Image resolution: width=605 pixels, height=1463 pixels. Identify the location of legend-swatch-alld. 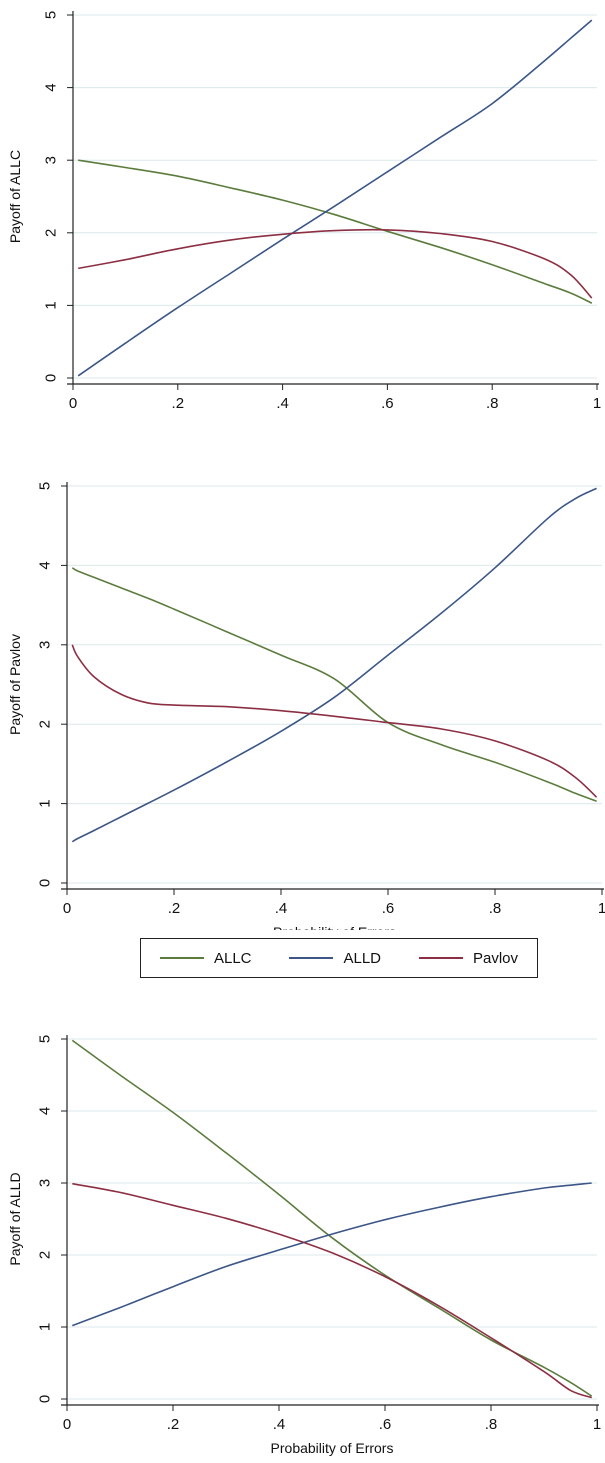
(311, 958).